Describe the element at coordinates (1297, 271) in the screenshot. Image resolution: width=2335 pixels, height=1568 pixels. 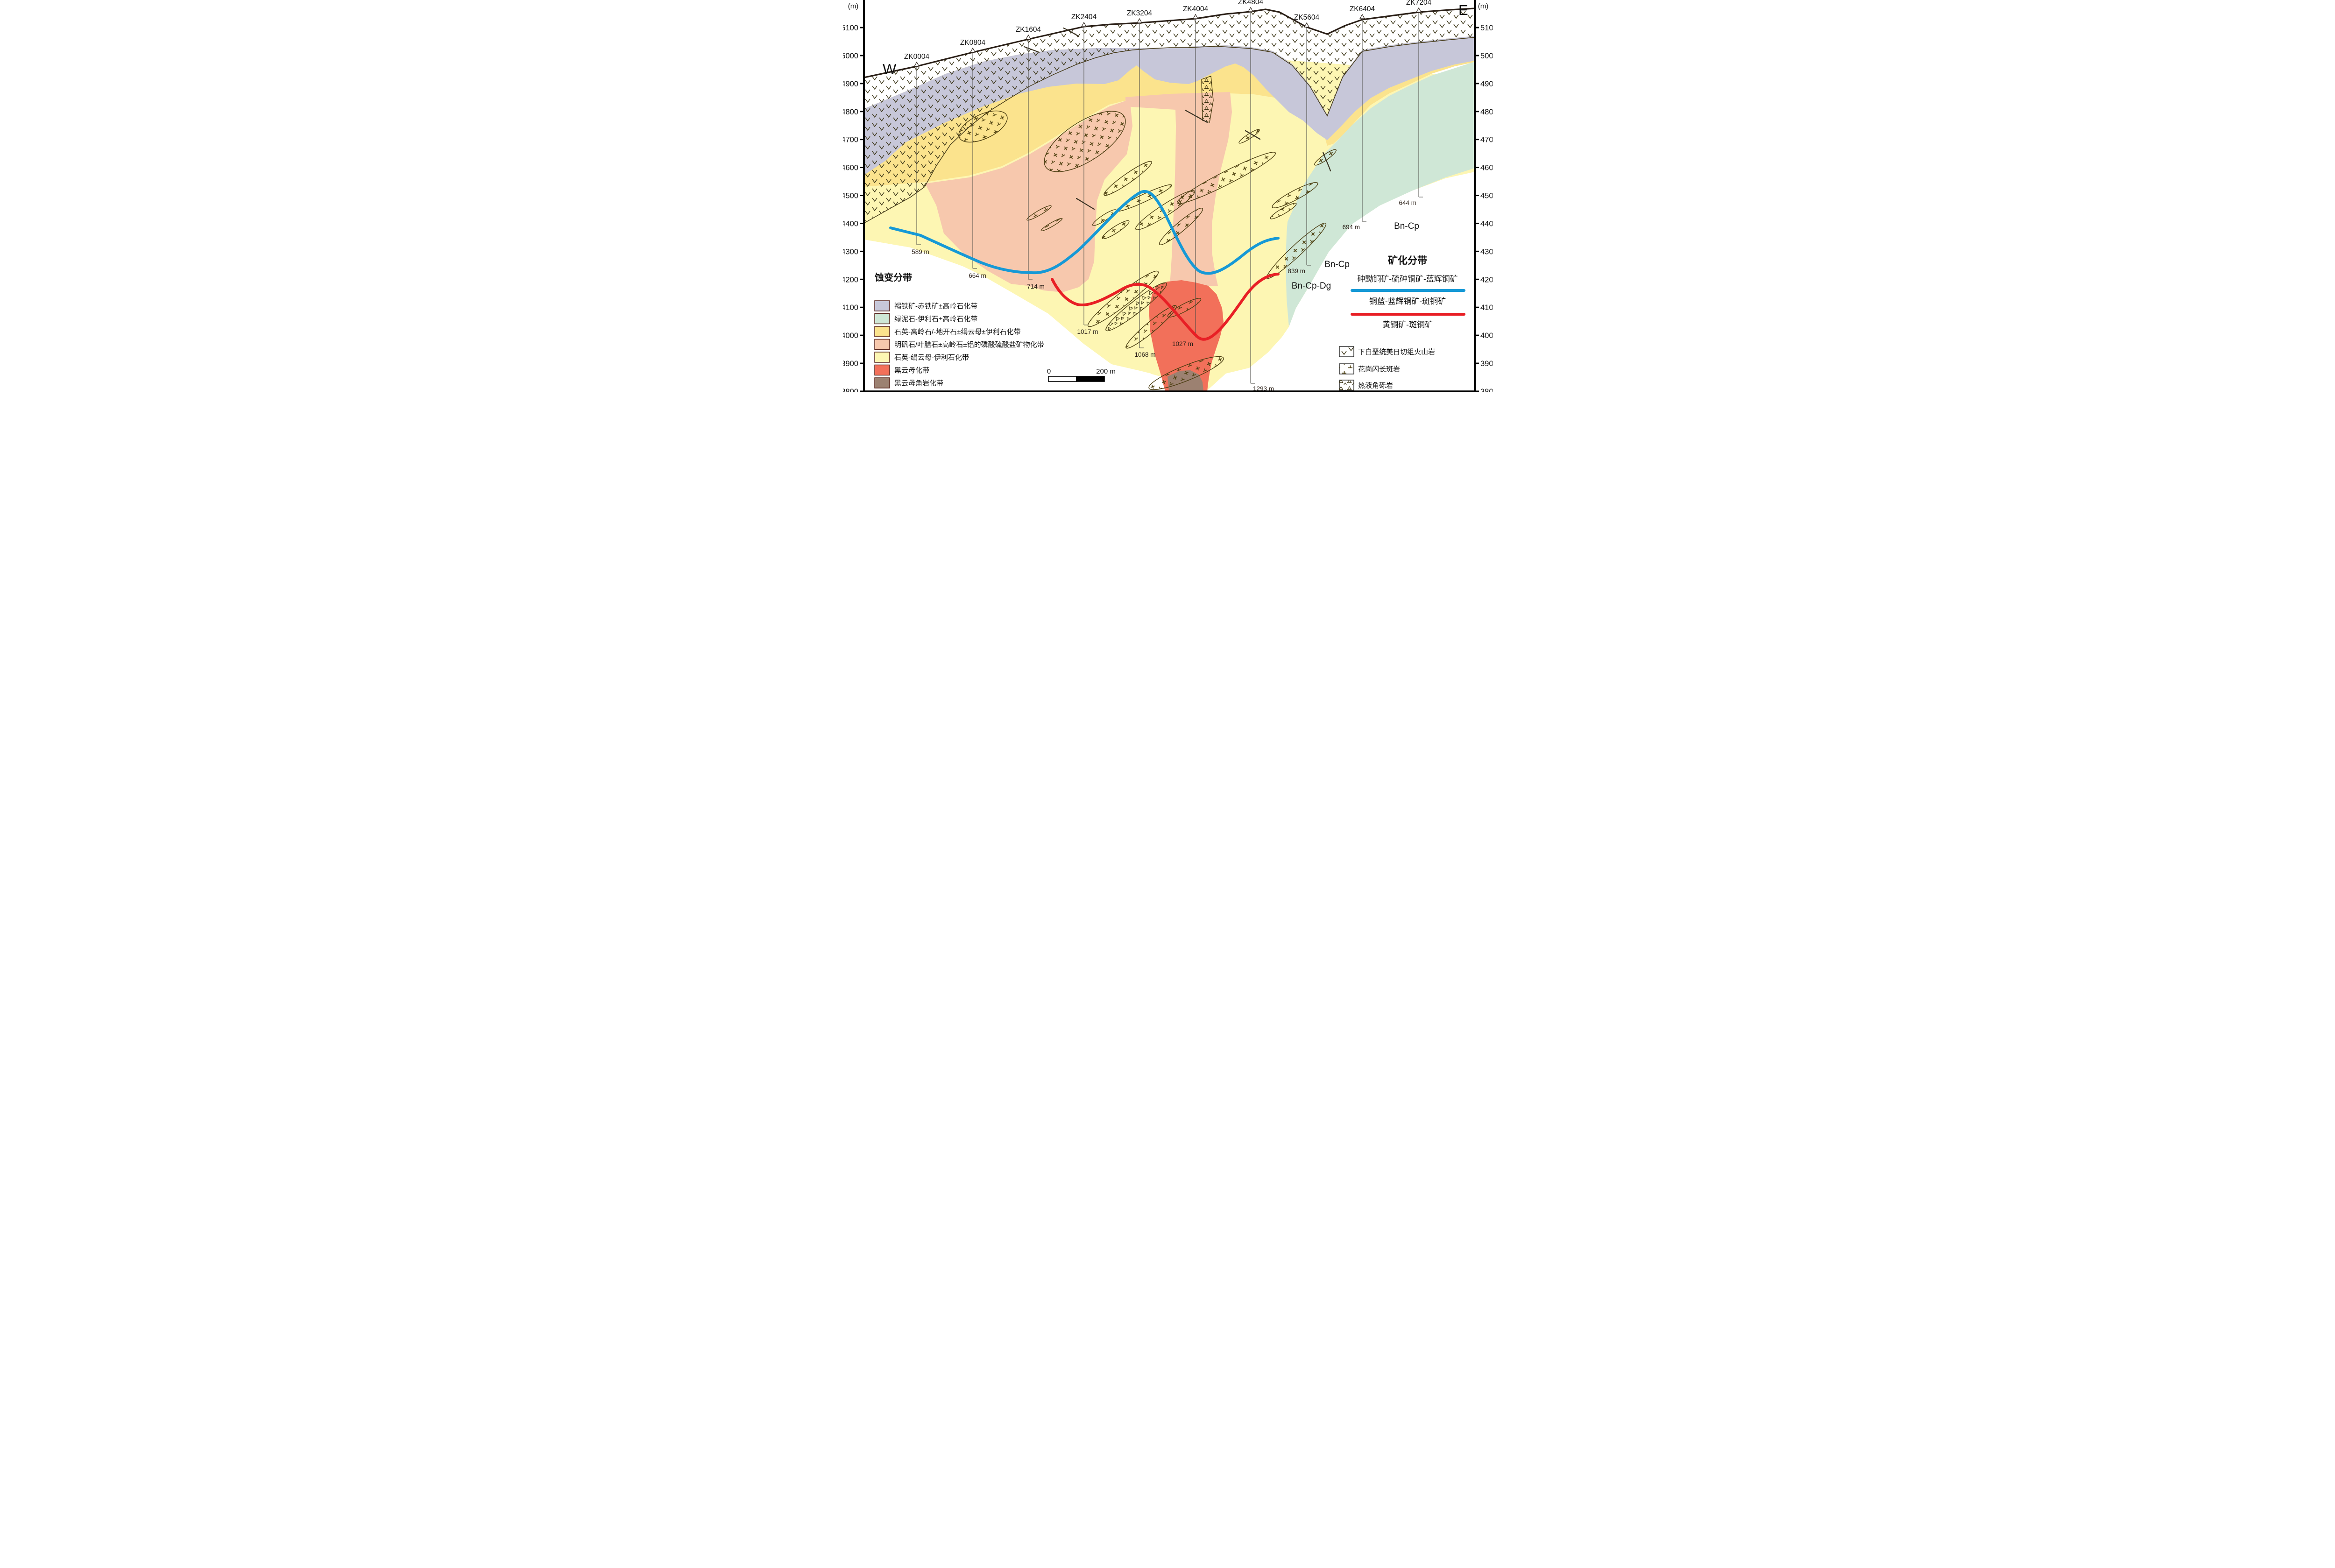
I see `drill-depth-label: 839 m` at that location.